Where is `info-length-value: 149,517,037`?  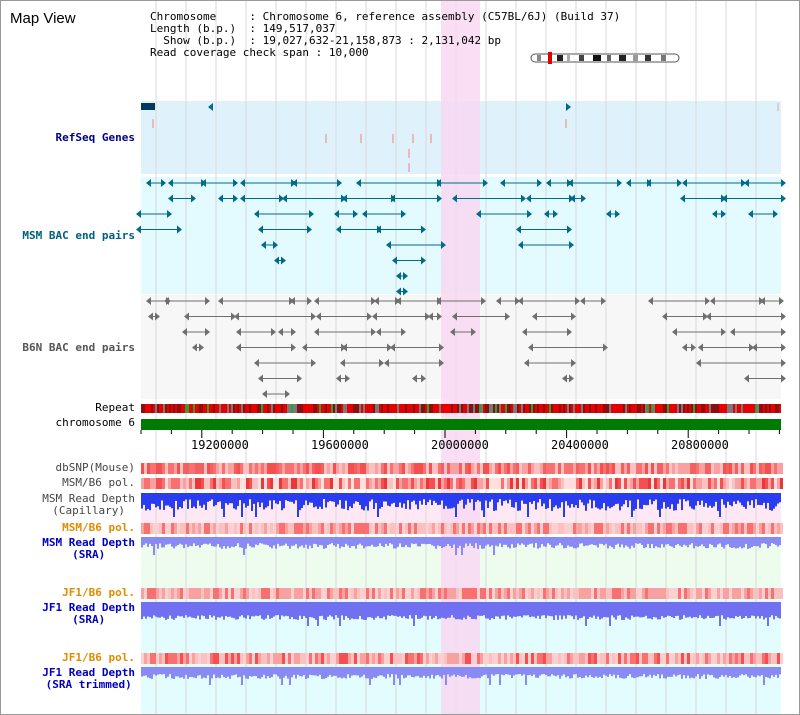
info-length-value: 149,517,037 is located at coordinates (299, 28).